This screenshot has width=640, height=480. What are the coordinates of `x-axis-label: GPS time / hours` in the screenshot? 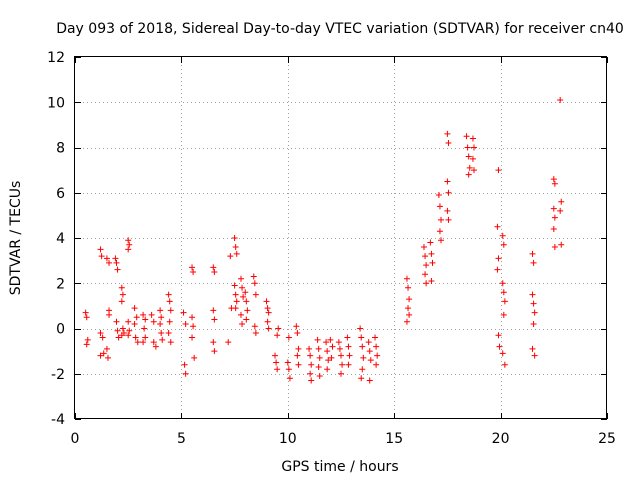 It's located at (339, 467).